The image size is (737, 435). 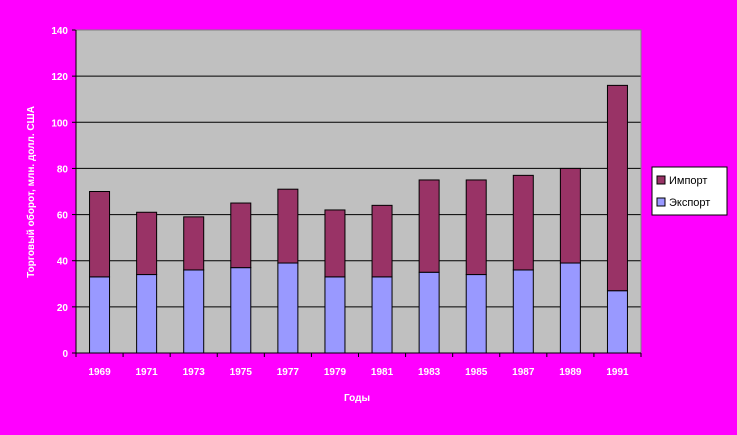 What do you see at coordinates (617, 188) in the screenshot?
I see `bar-import-1991` at bounding box center [617, 188].